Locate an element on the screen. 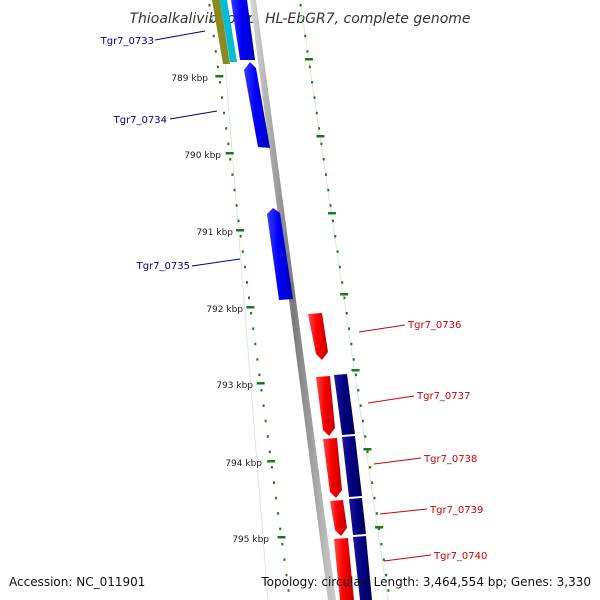  gene-label: Tgr7_0734 is located at coordinates (140, 120).